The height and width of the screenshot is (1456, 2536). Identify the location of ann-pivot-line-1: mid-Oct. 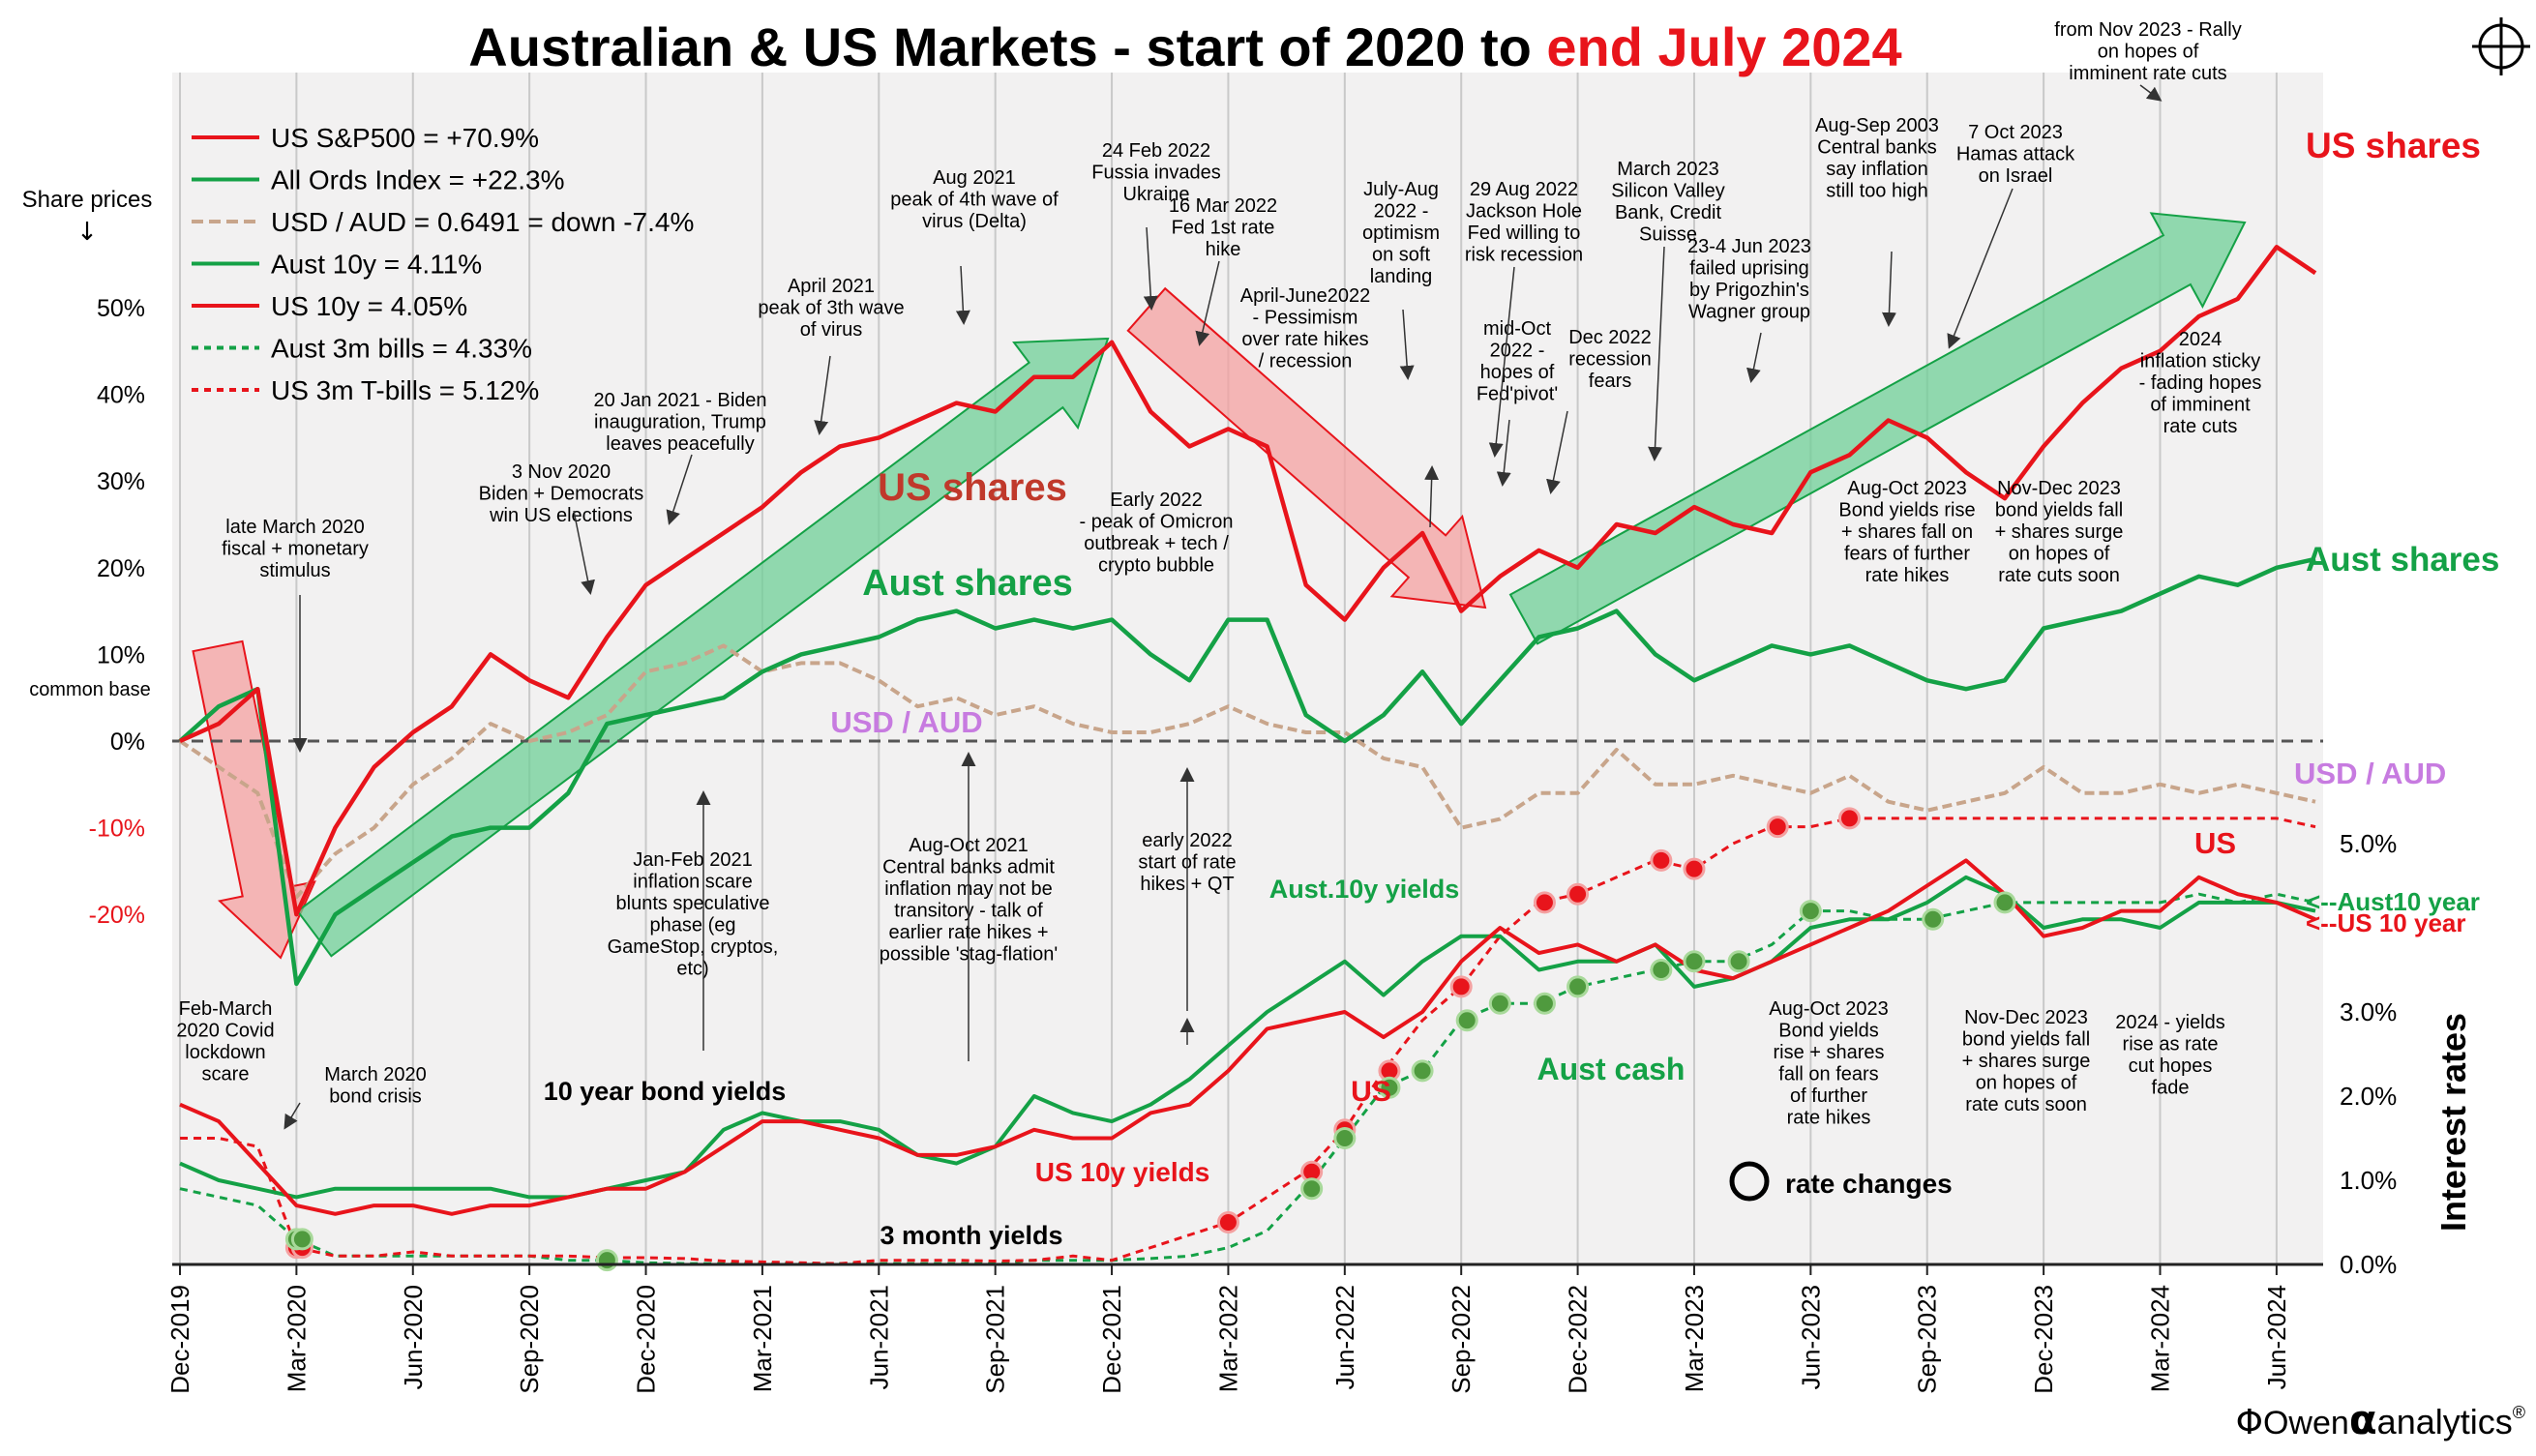
(1517, 329).